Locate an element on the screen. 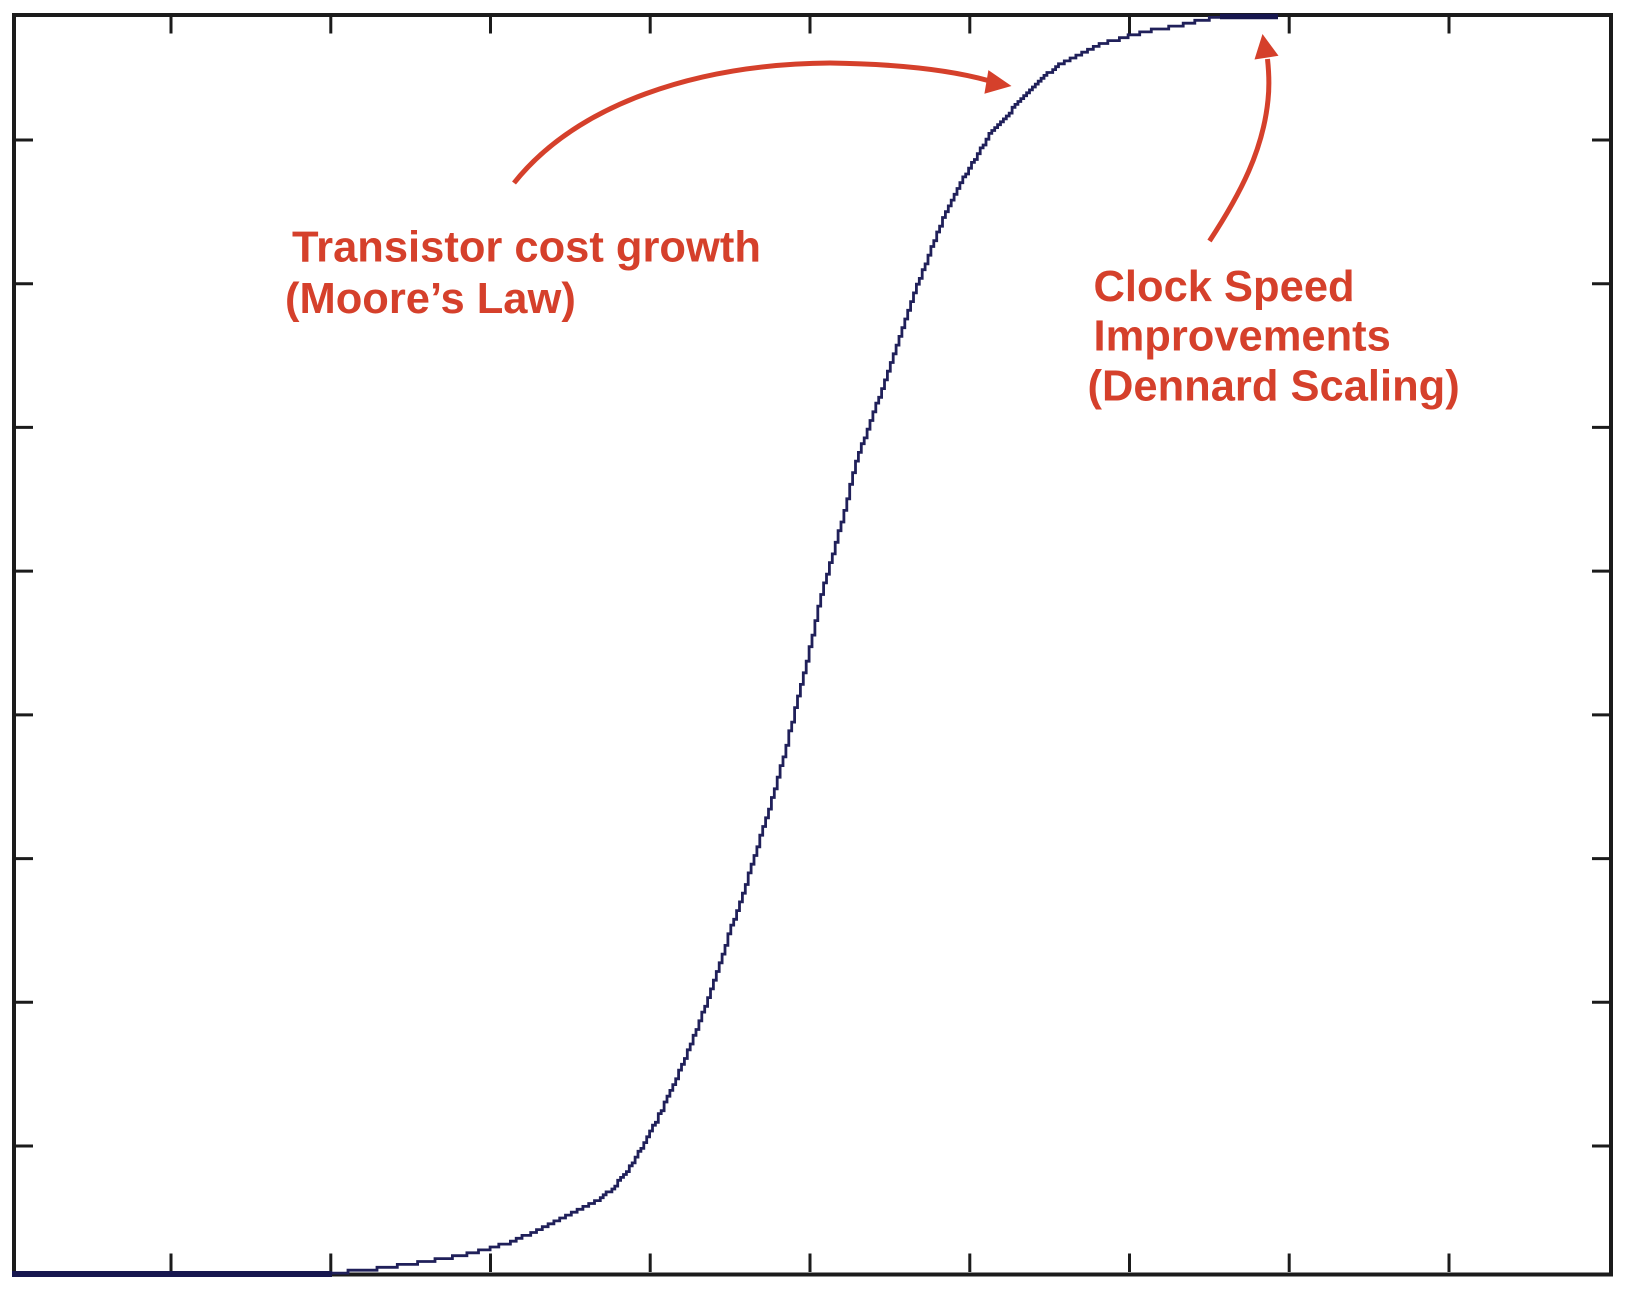 This screenshot has height=1292, width=1634. svg-text: (Moore’s Law) is located at coordinates (430, 299).